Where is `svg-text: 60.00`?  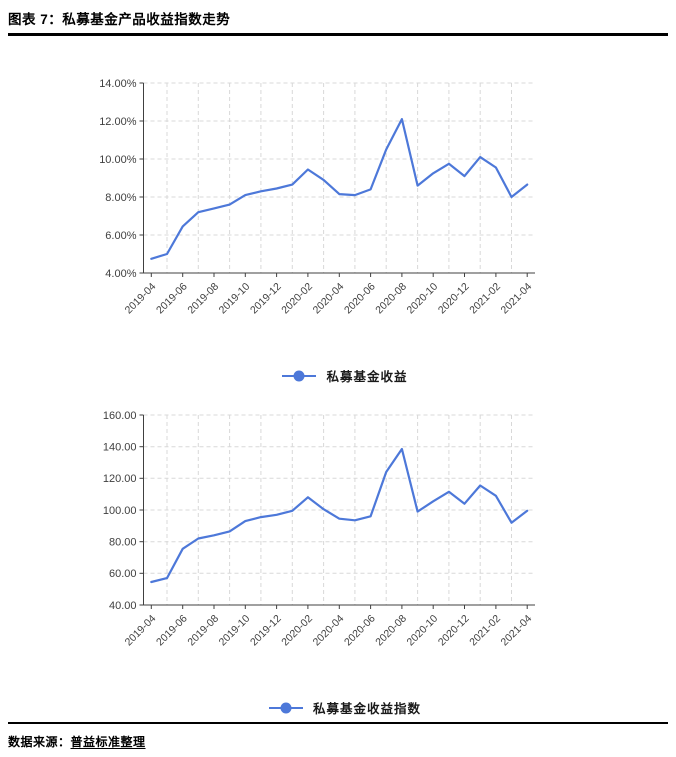 svg-text: 60.00 is located at coordinates (123, 574).